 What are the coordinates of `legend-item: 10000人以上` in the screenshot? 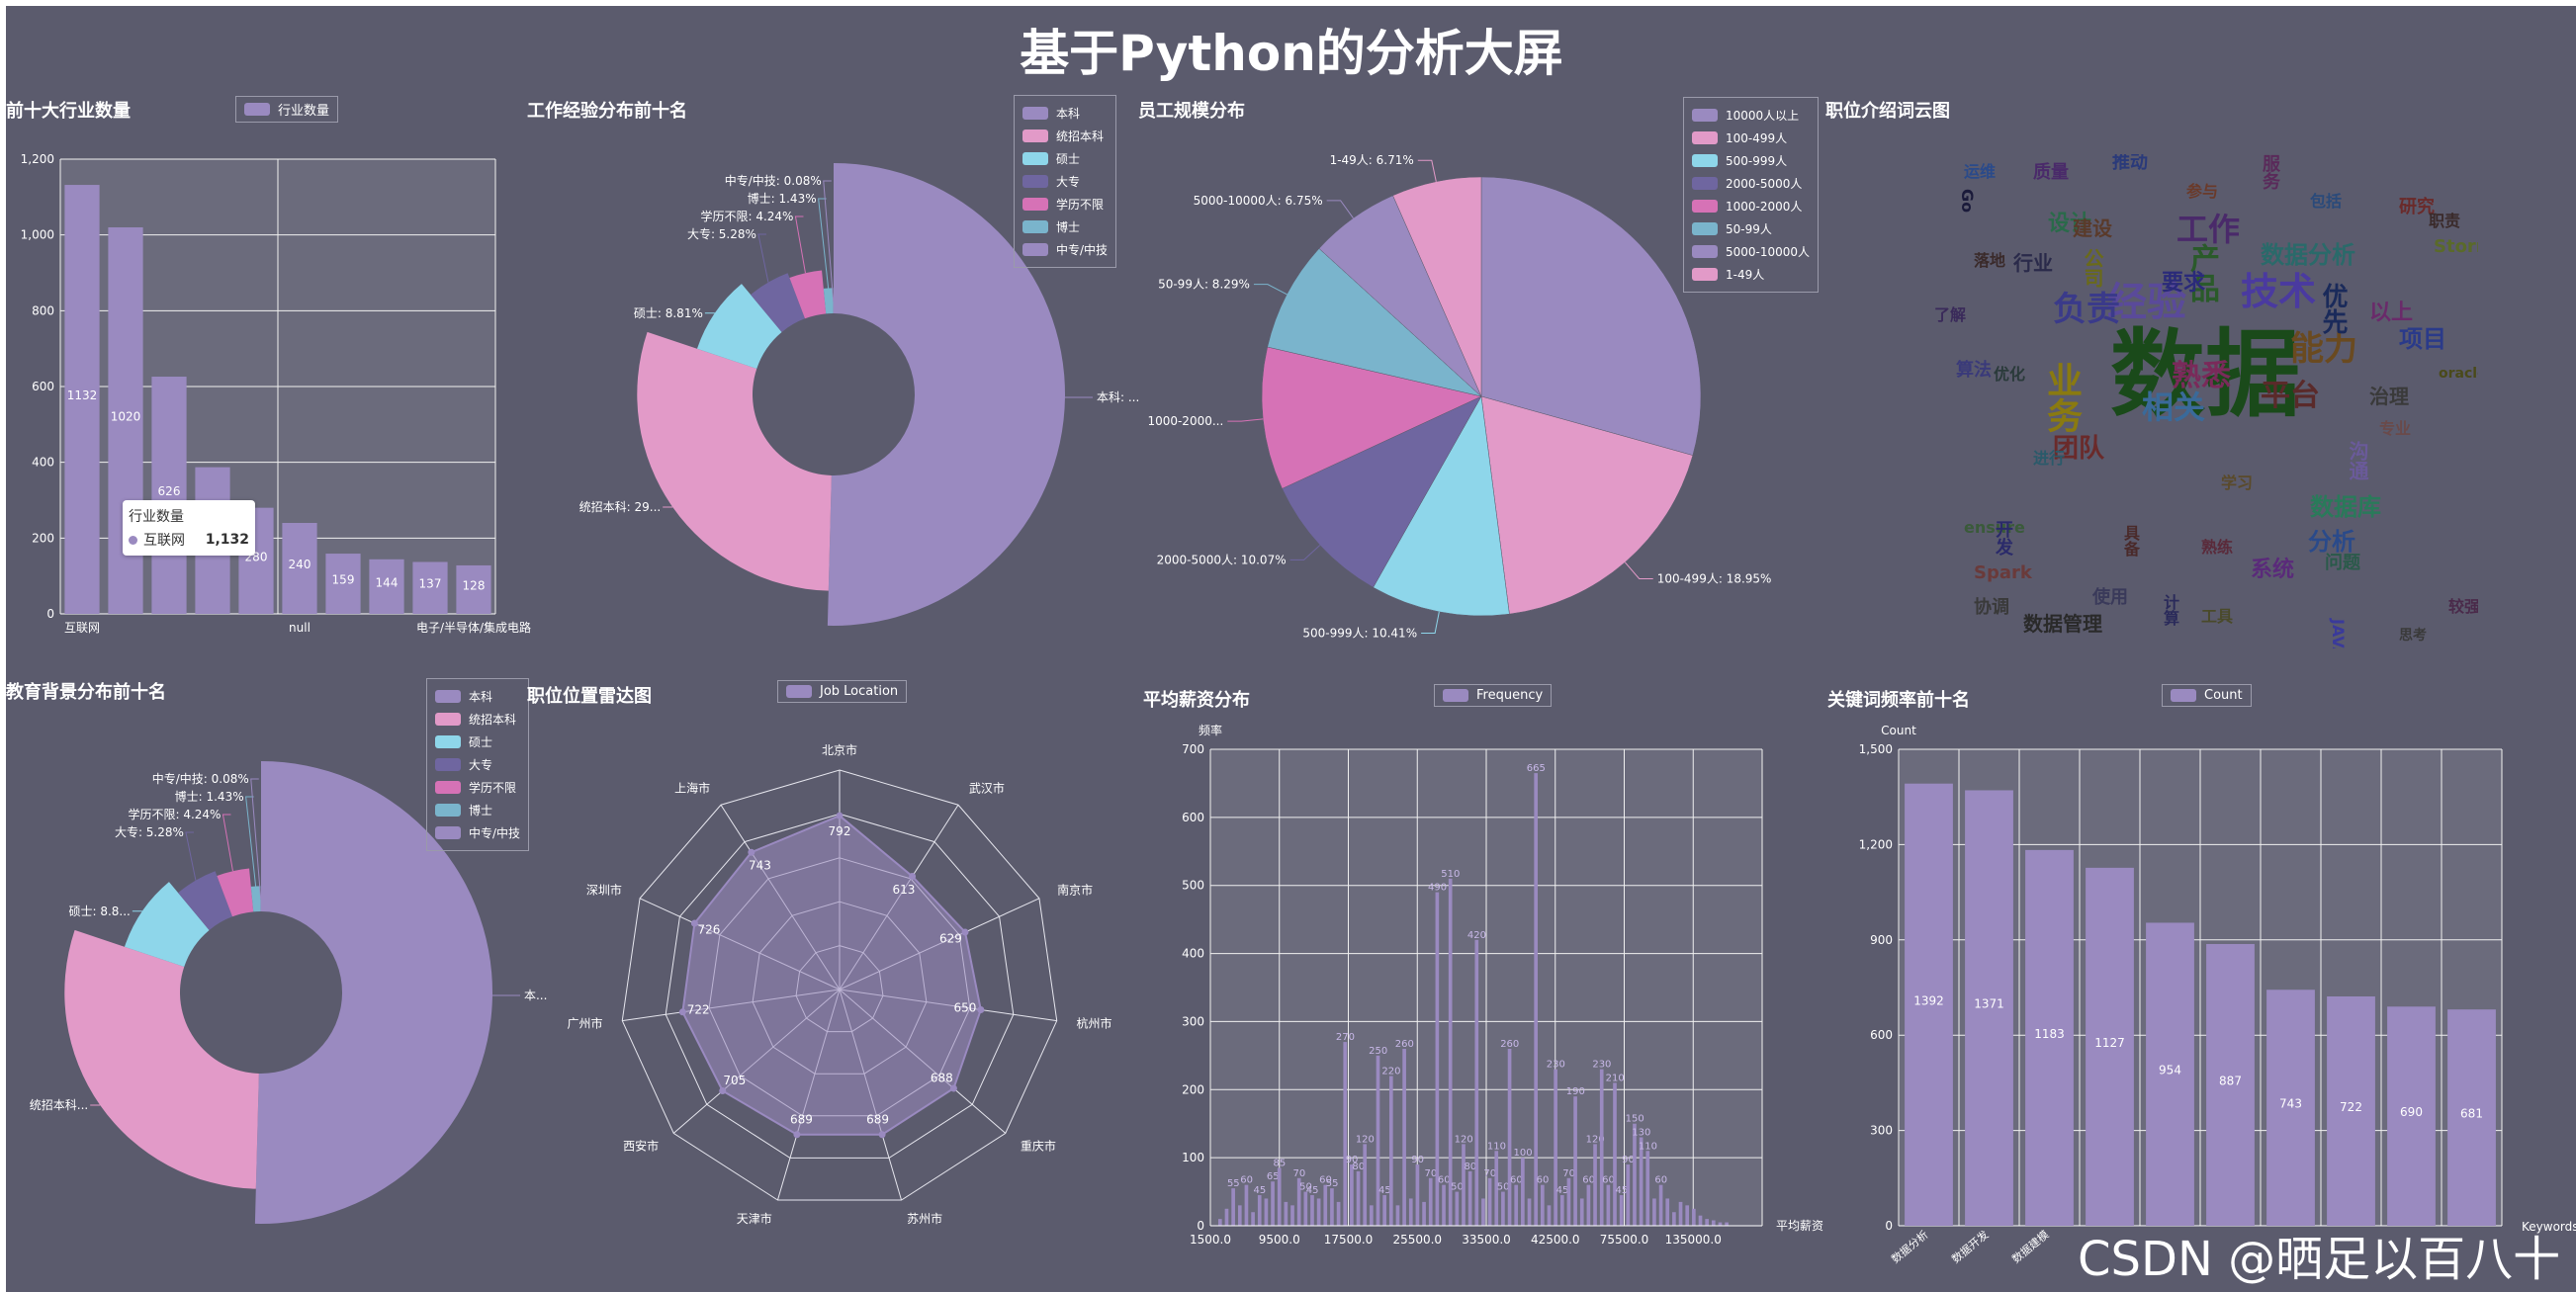 It's located at (1751, 115).